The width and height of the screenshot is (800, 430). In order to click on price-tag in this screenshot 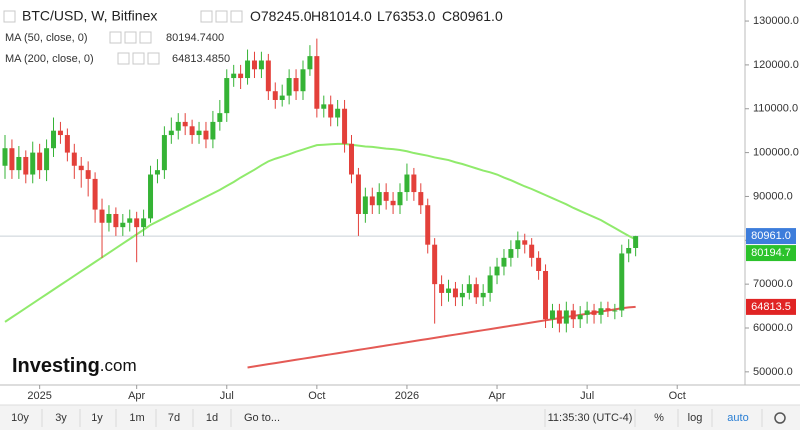, I will do `click(771, 253)`.